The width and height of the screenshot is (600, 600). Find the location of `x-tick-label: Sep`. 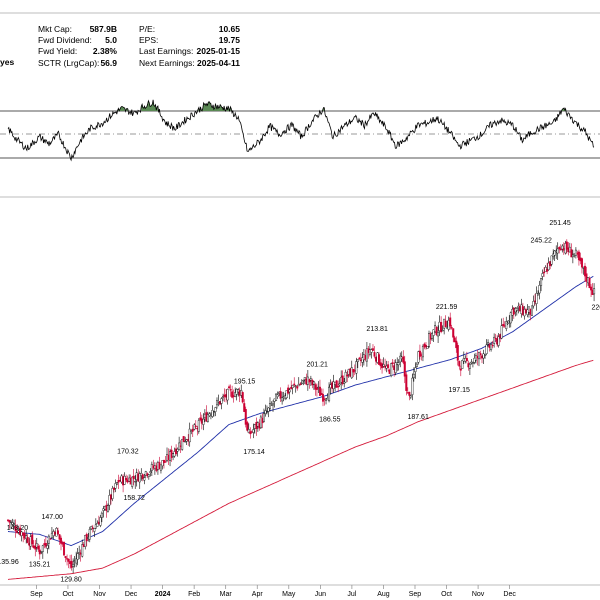

x-tick-label: Sep is located at coordinates (415, 594).